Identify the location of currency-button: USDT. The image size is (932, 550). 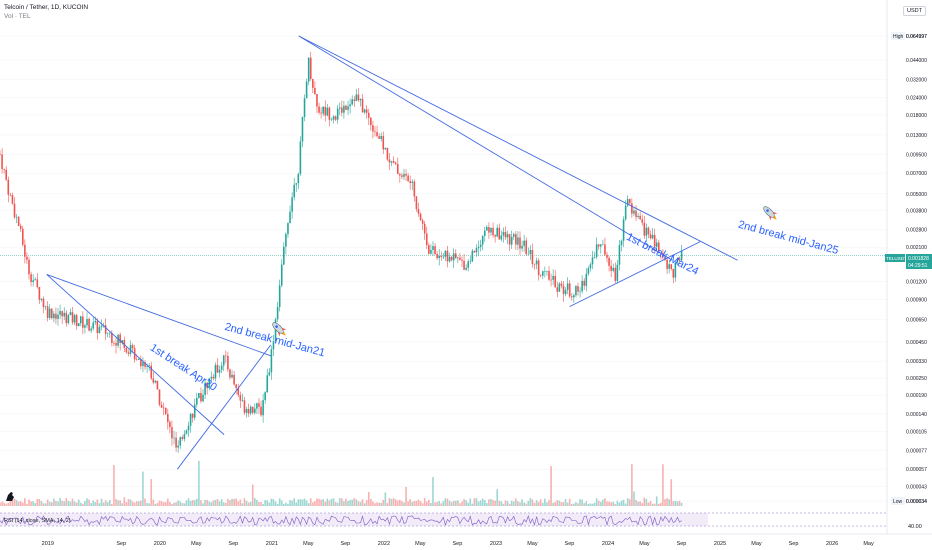
(914, 11).